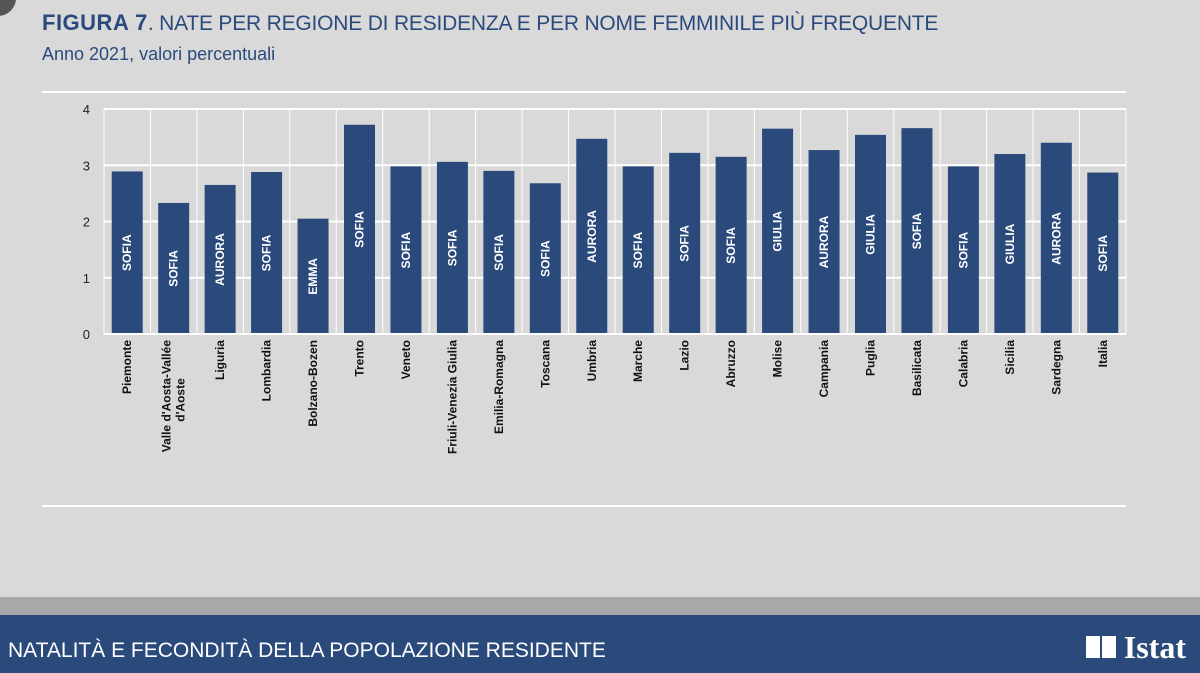 This screenshot has height=673, width=1200. What do you see at coordinates (917, 368) in the screenshot?
I see `x-tick-label: Basilicata` at bounding box center [917, 368].